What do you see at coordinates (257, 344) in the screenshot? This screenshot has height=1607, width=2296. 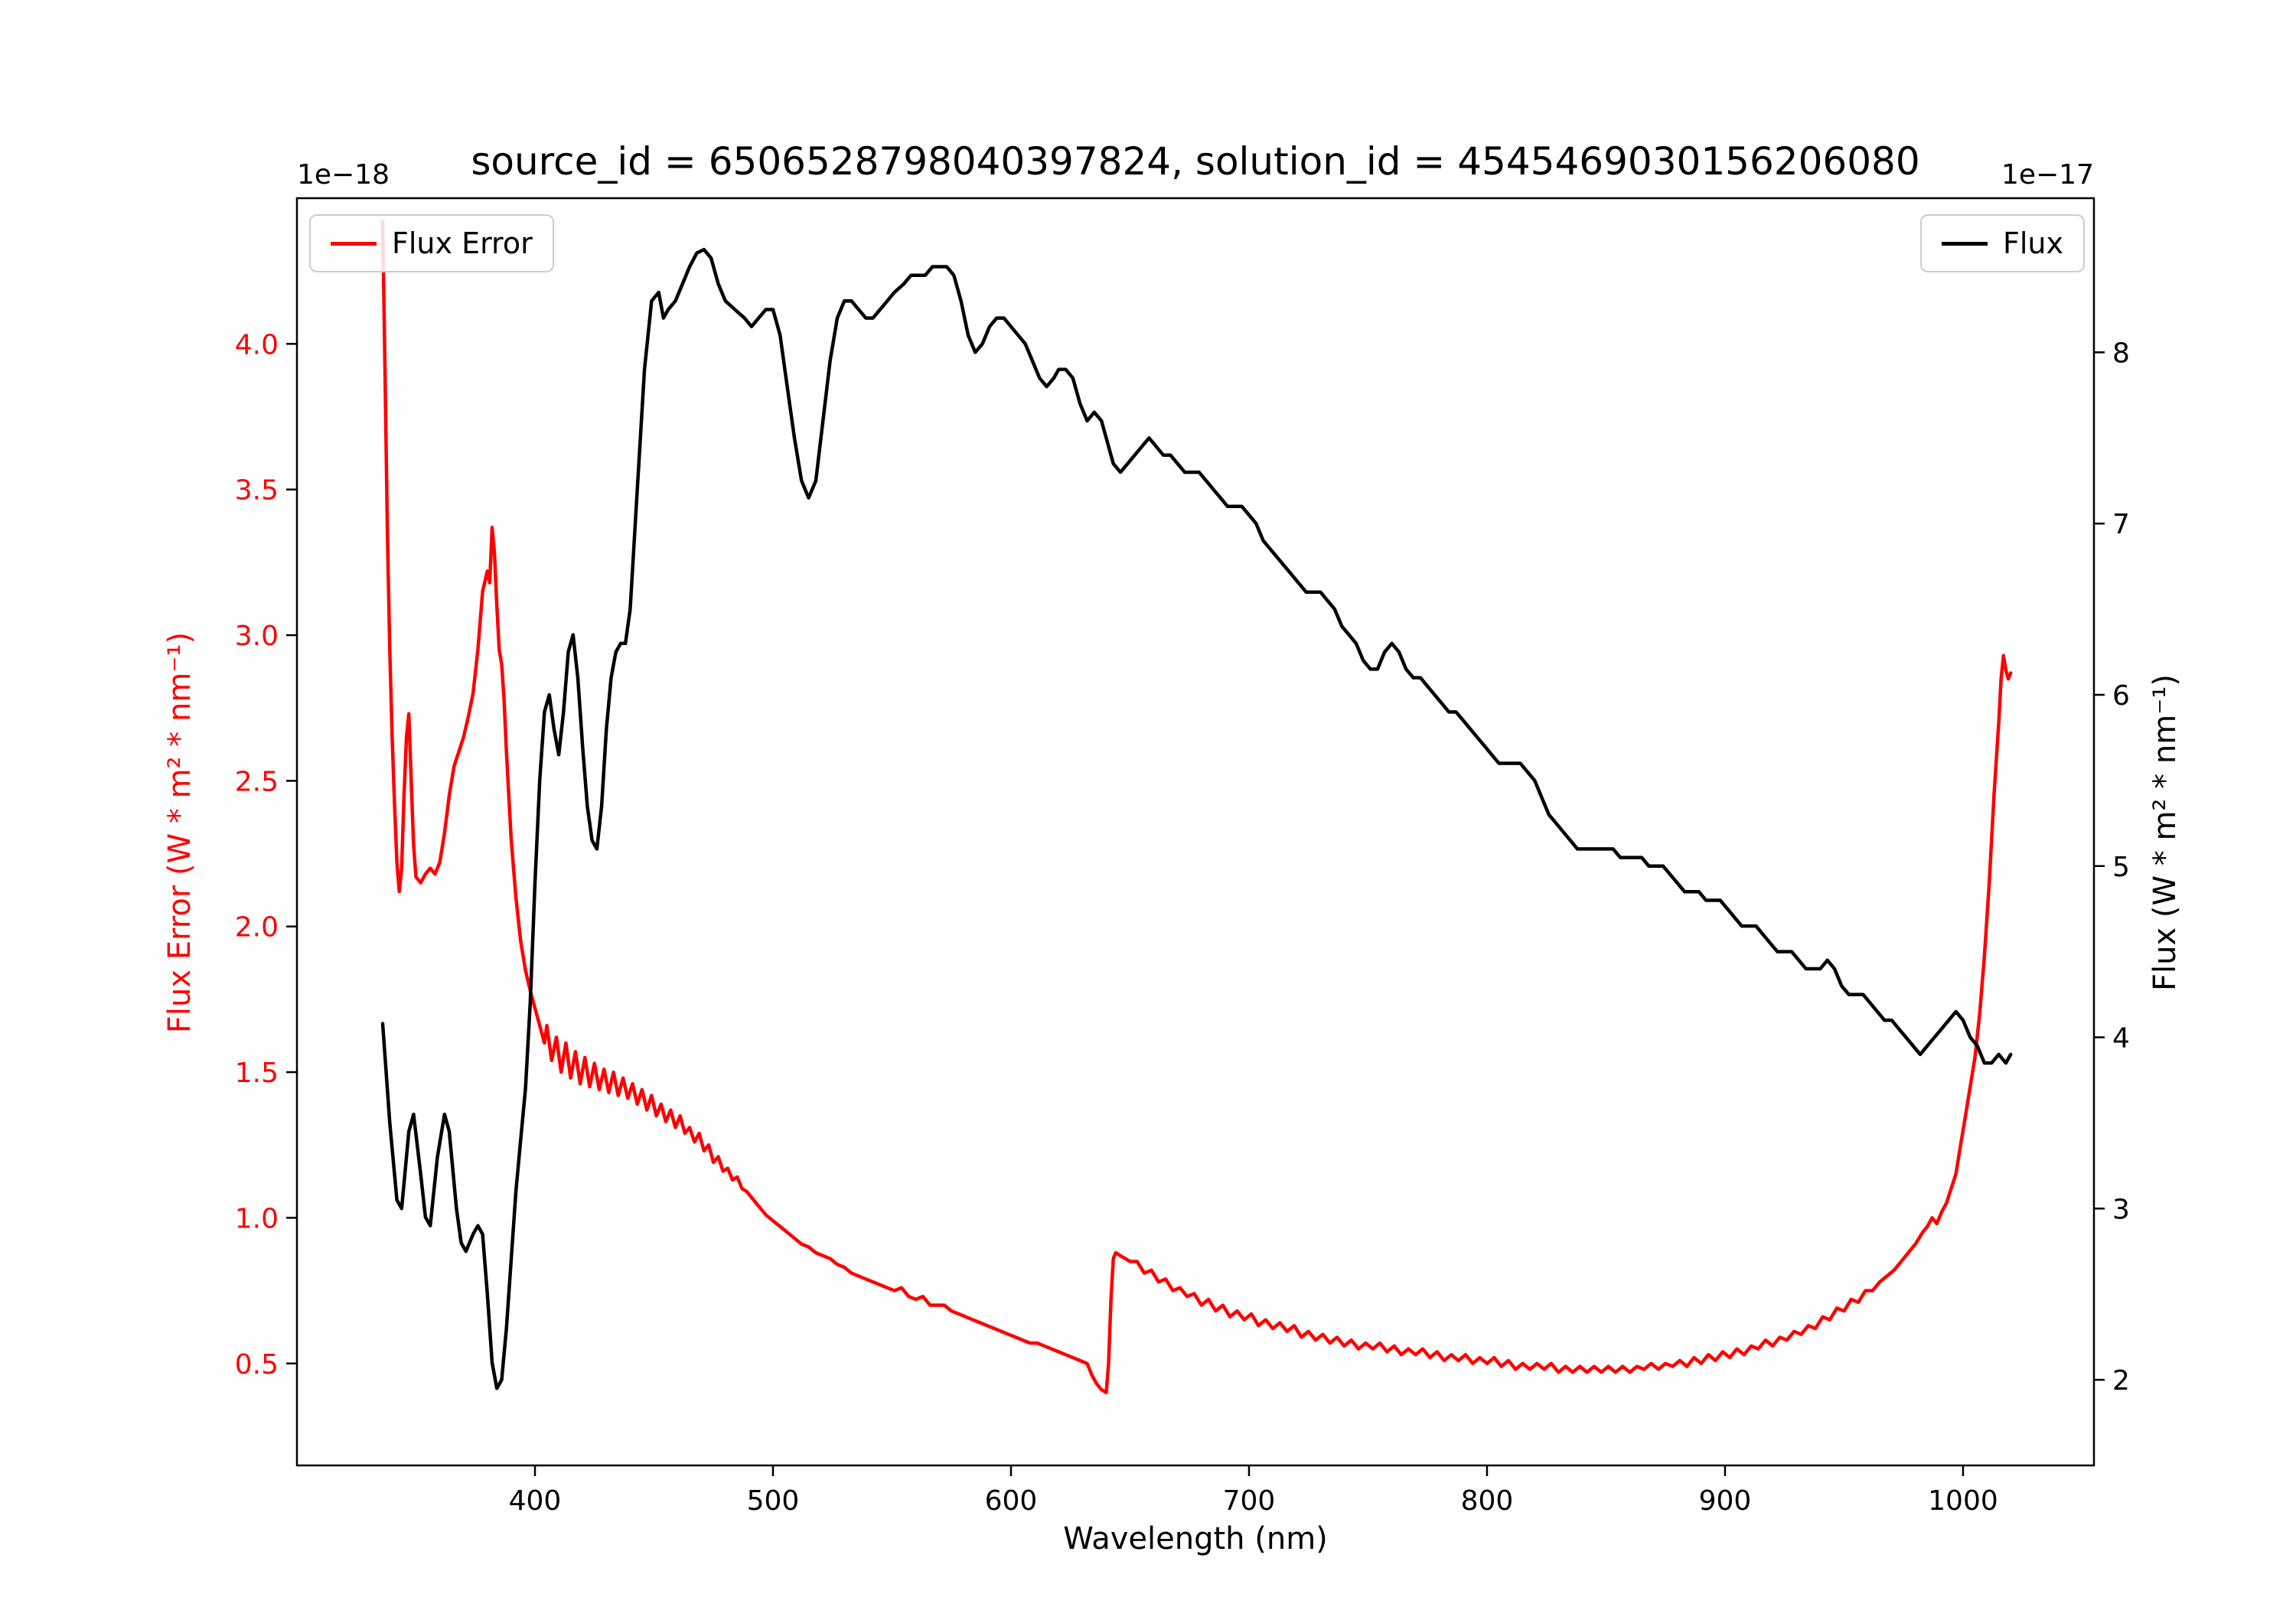 I see `left-y-tick-label: 4.0` at bounding box center [257, 344].